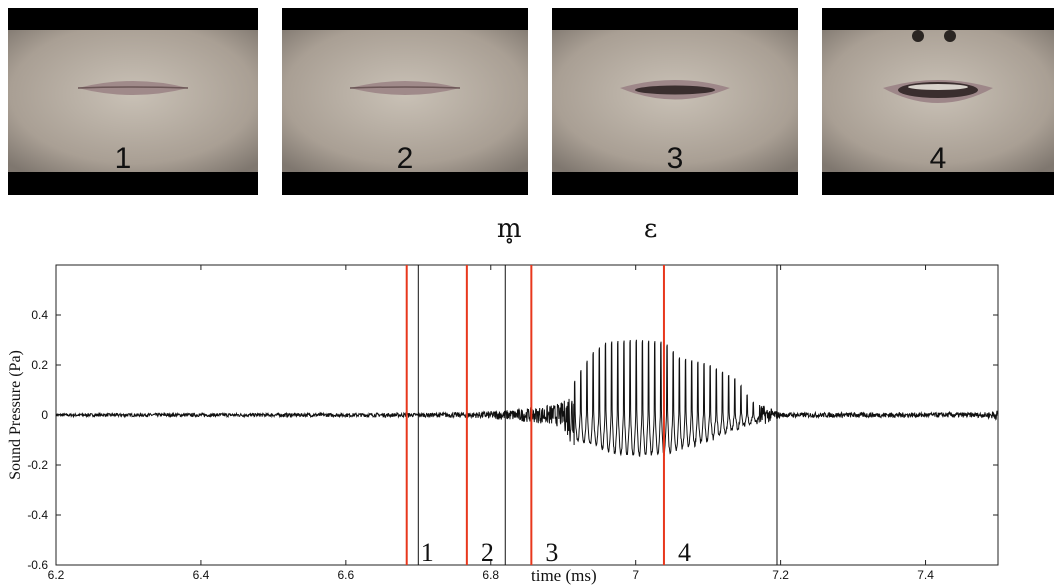  What do you see at coordinates (675, 158) in the screenshot?
I see `frame-number-label: 3` at bounding box center [675, 158].